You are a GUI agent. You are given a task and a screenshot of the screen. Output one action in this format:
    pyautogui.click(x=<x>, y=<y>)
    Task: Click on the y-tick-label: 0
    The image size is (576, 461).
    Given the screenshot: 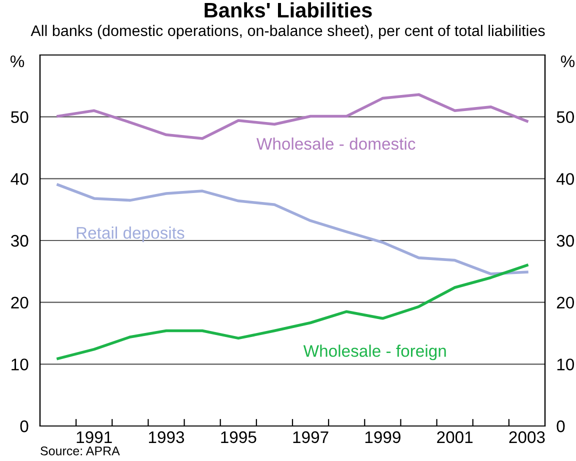 What is the action you would take?
    pyautogui.click(x=24, y=426)
    